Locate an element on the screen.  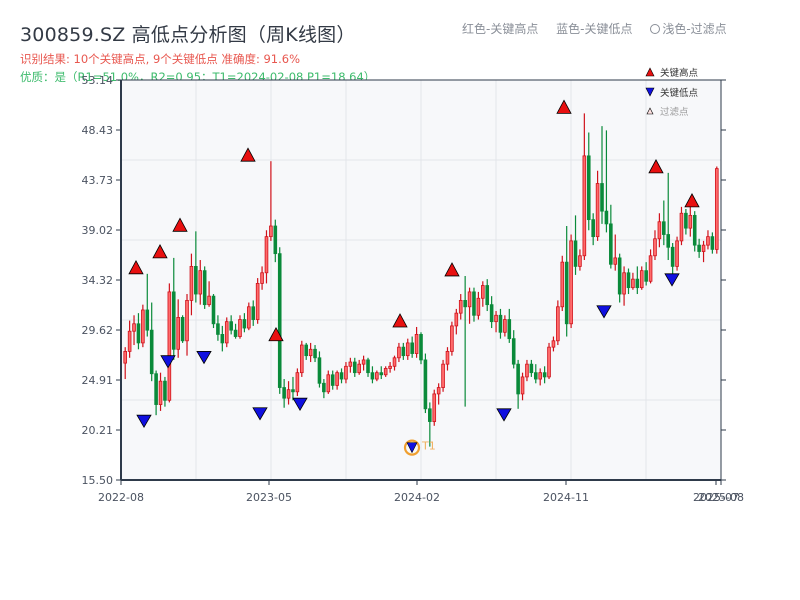
legend-filtered-label: 过滤点 is located at coordinates (674, 112).